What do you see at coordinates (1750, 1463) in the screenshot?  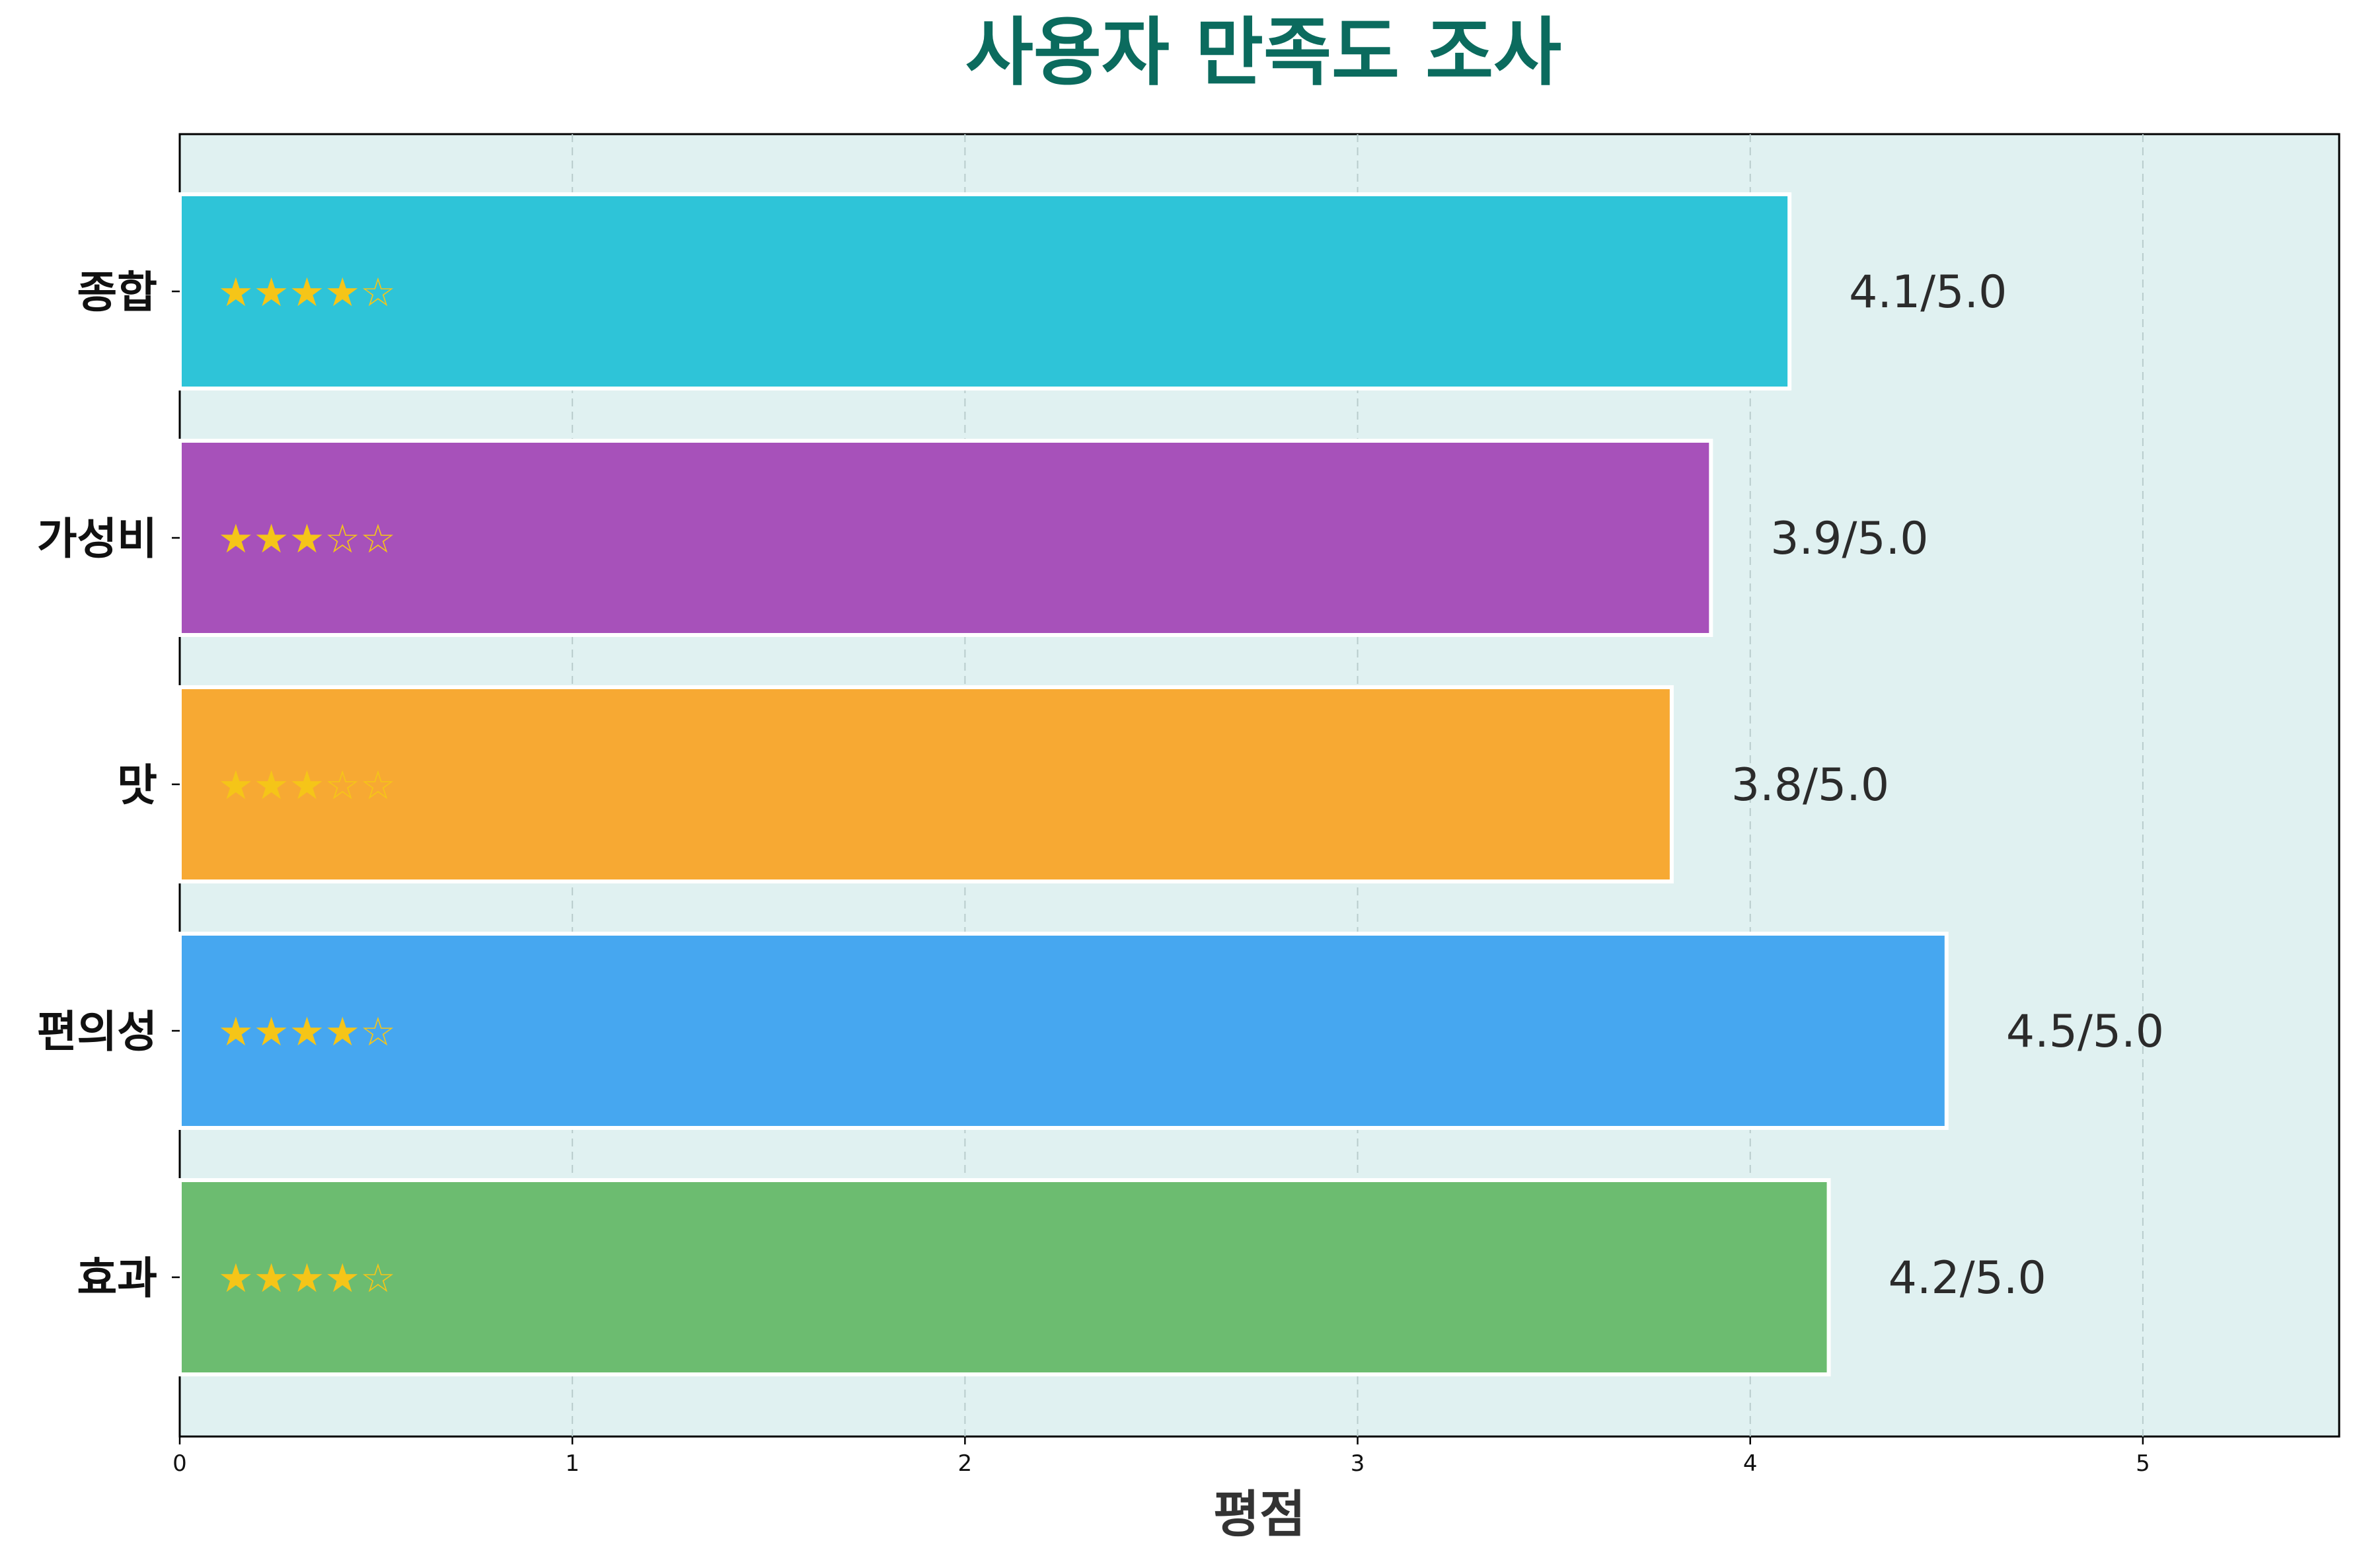 I see `x-tick-label: 4` at bounding box center [1750, 1463].